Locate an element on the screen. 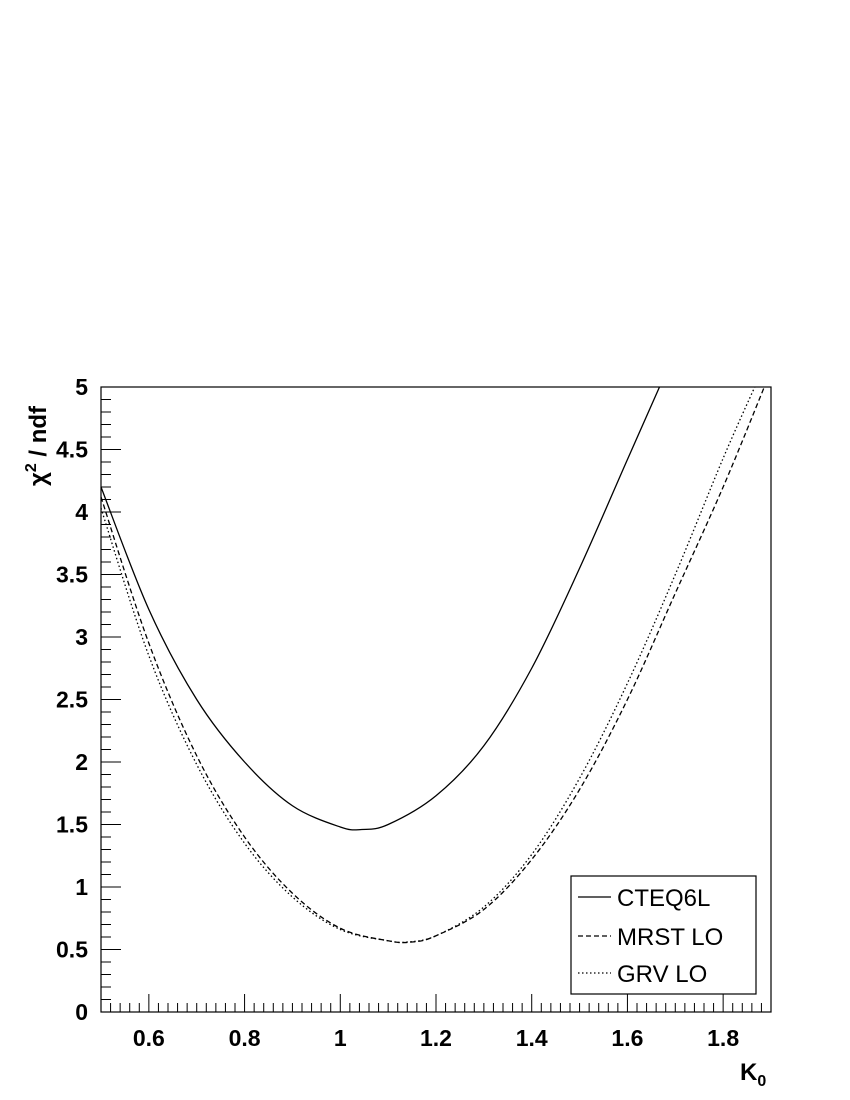 The height and width of the screenshot is (1100, 850). y-tick-label: 1.5 is located at coordinates (72, 825).